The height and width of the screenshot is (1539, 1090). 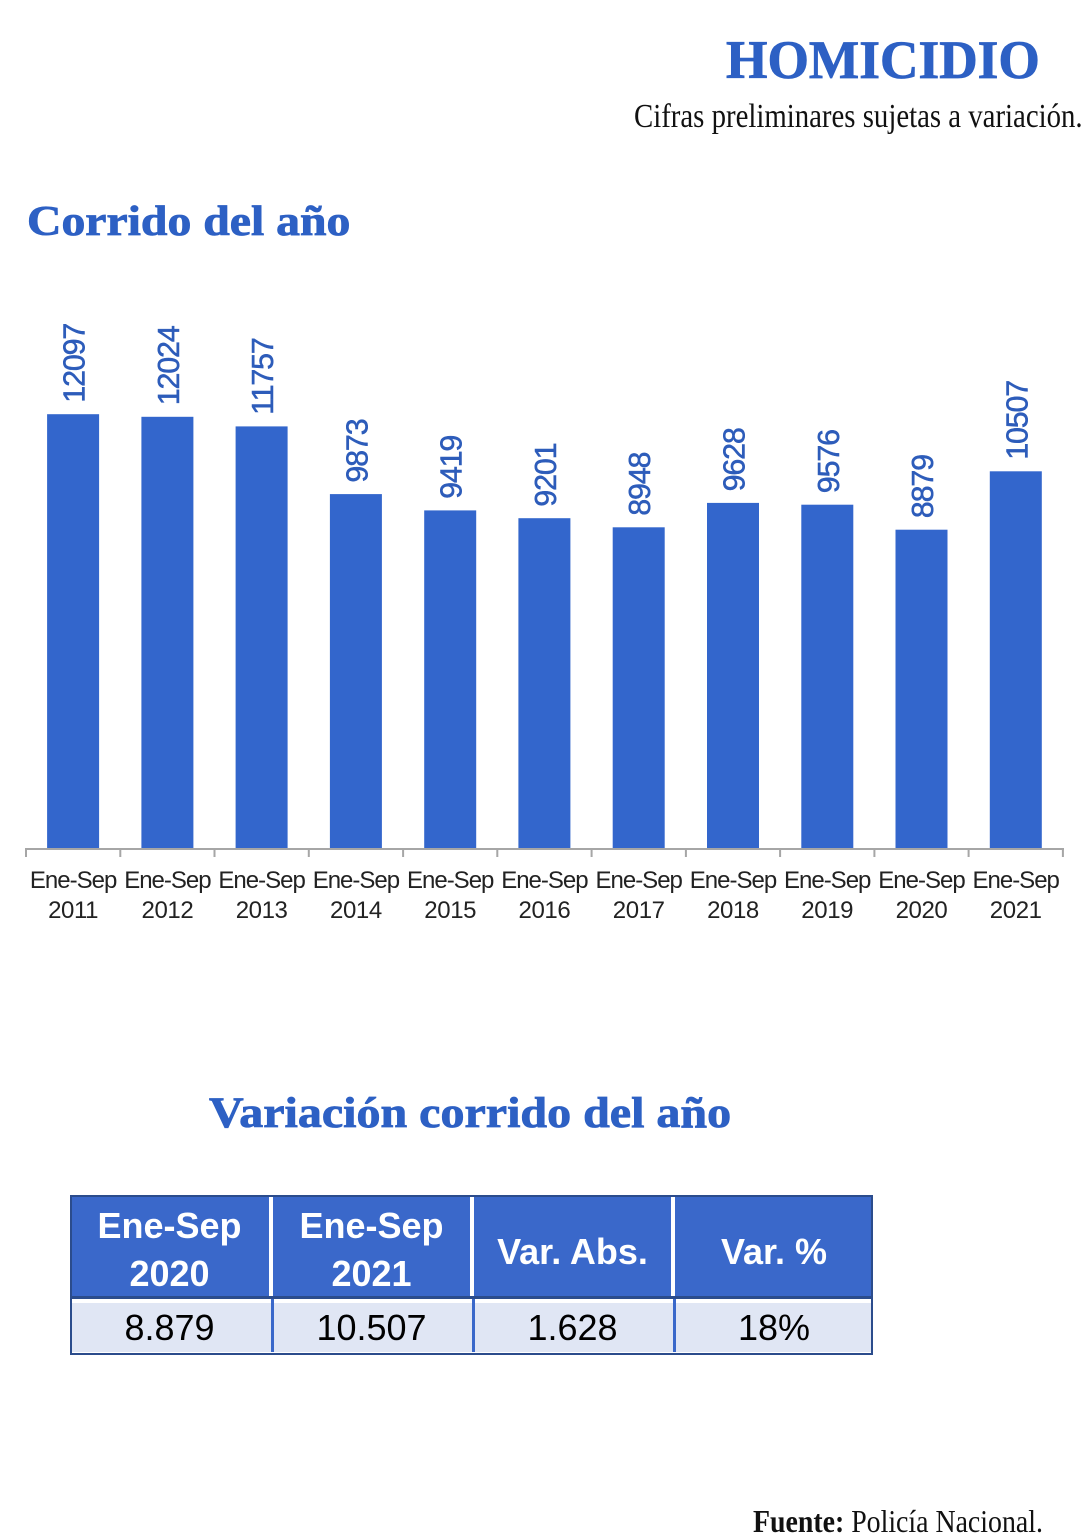 What do you see at coordinates (733, 910) in the screenshot?
I see `svg-text: 2018` at bounding box center [733, 910].